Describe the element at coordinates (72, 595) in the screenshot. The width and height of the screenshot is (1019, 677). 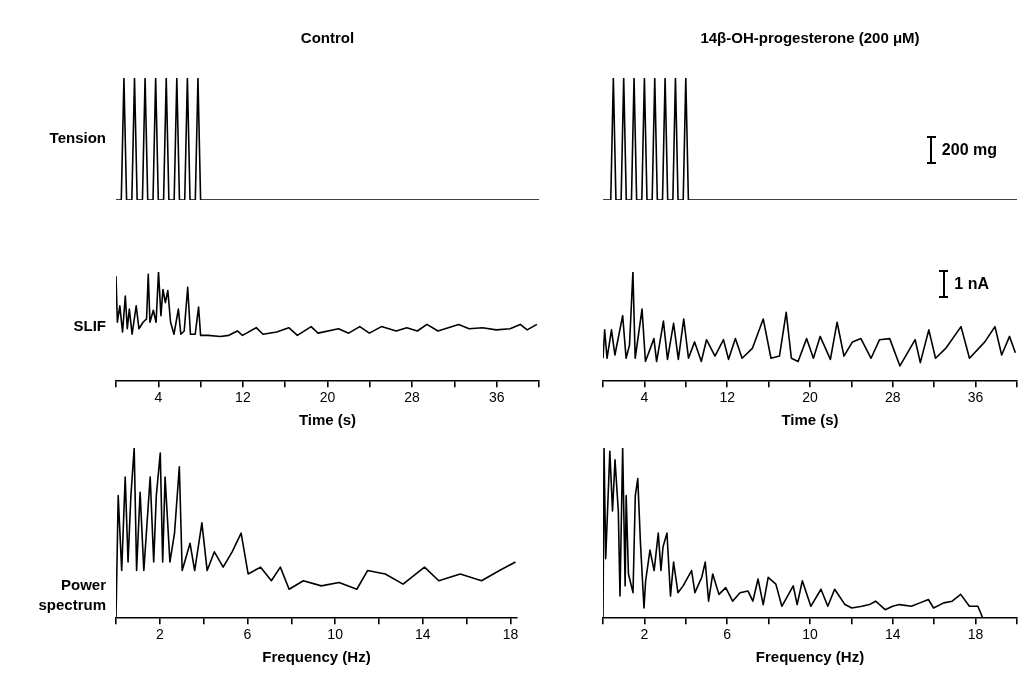
I see `y-axis-title: Power spectrum` at that location.